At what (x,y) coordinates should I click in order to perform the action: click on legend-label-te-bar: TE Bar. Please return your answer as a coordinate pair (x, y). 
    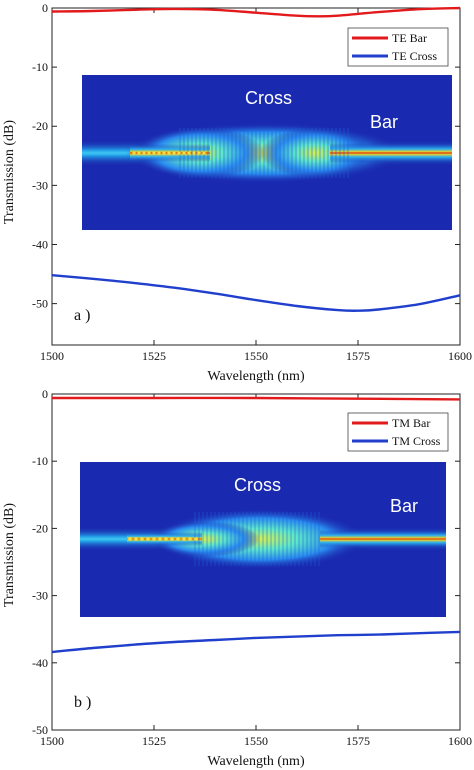
    Looking at the image, I should click on (409, 38).